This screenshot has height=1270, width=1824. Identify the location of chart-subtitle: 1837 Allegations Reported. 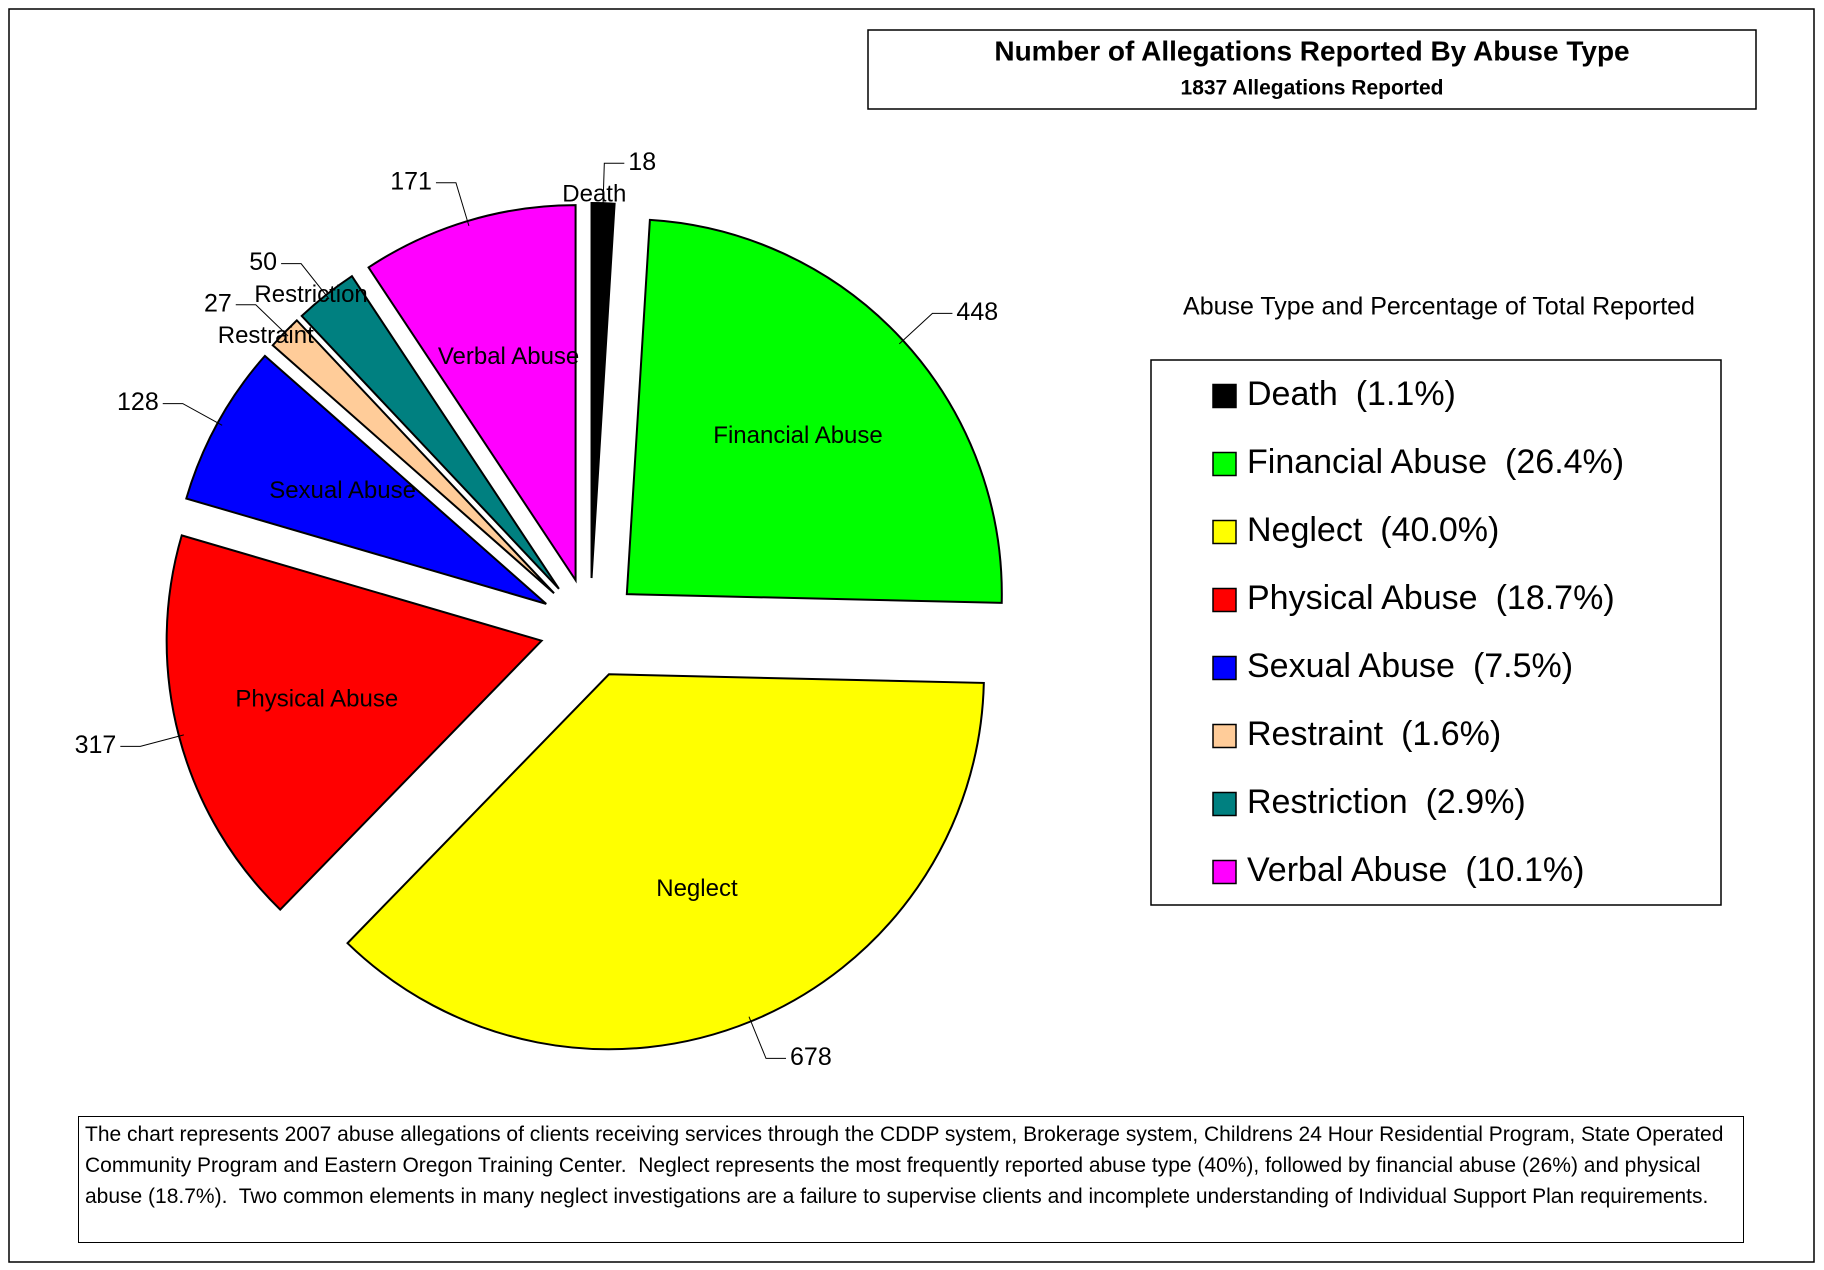
(1312, 88).